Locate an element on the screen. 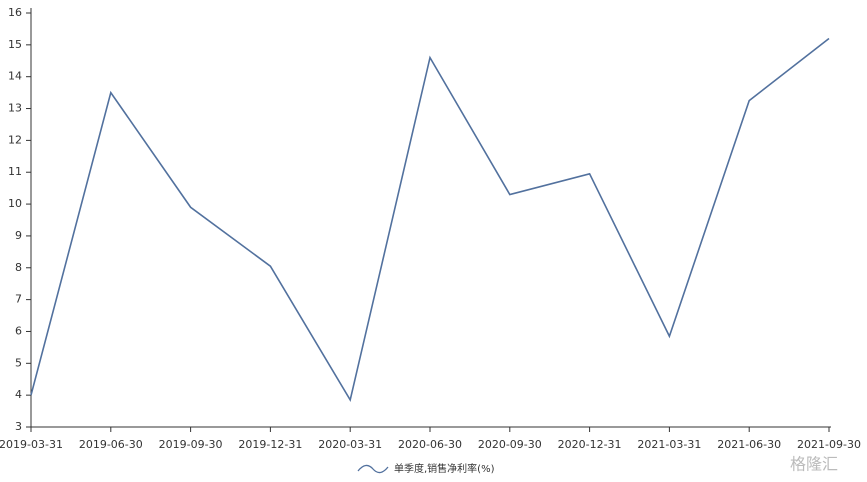 The image size is (867, 482). x-tick-label: 2019-12-31 is located at coordinates (270, 444).